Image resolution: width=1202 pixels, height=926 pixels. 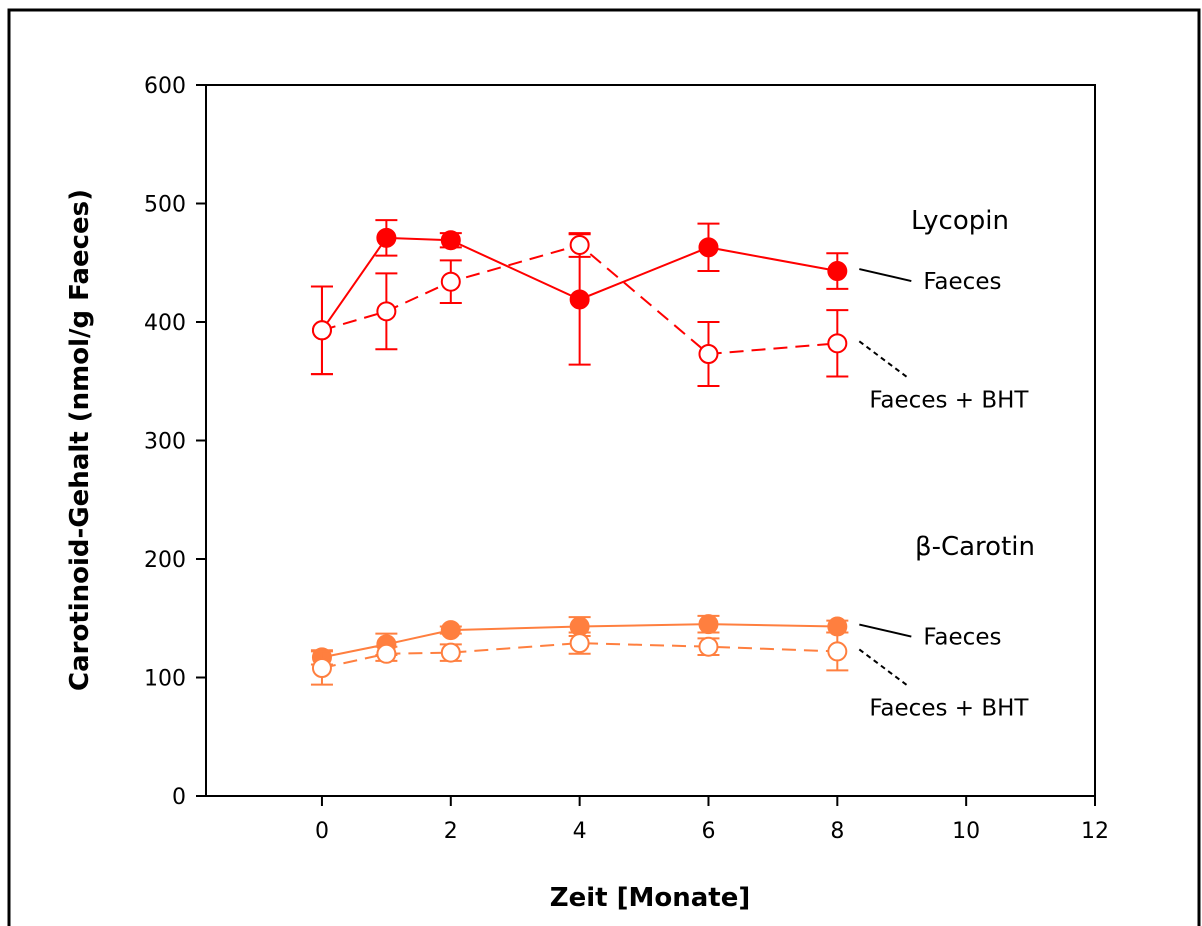 I want to click on y-tick-label: 200, so click(x=165, y=560).